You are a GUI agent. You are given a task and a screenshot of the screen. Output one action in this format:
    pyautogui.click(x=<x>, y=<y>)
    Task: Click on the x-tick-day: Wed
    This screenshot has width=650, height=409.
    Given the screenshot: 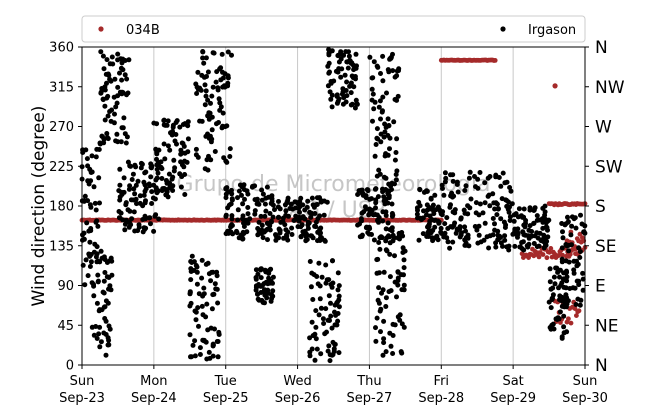 What is the action you would take?
    pyautogui.click(x=297, y=381)
    